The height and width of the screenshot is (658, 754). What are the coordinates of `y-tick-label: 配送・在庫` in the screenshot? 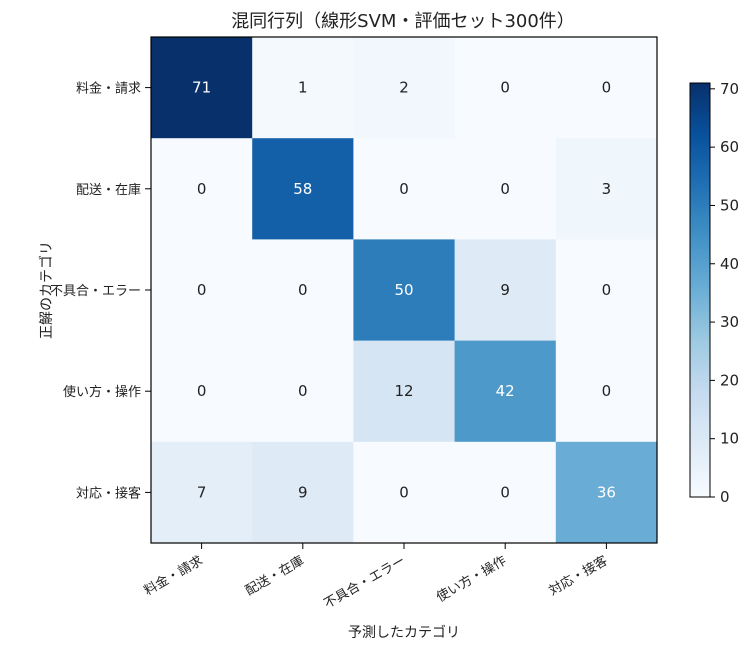 It's located at (108, 190).